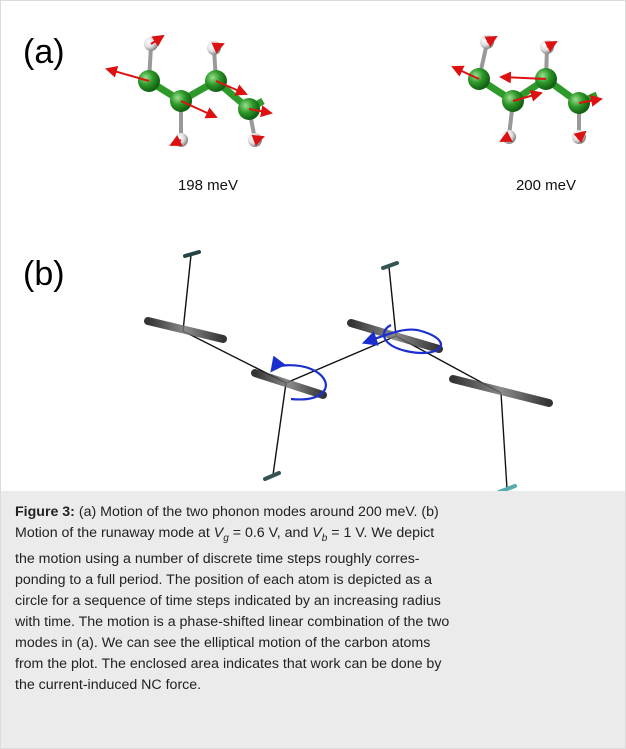  What do you see at coordinates (189, 90) in the screenshot?
I see `molecule-left` at bounding box center [189, 90].